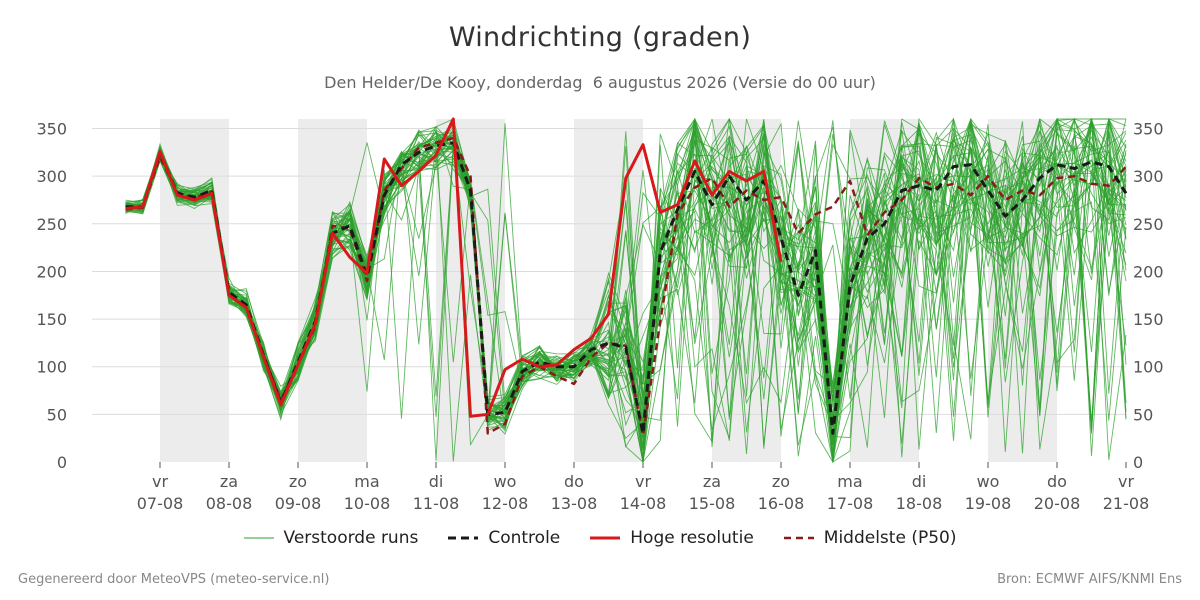 This screenshot has width=1200, height=600. What do you see at coordinates (160, 503) in the screenshot?
I see `x-tick-date-label: 07-08` at bounding box center [160, 503].